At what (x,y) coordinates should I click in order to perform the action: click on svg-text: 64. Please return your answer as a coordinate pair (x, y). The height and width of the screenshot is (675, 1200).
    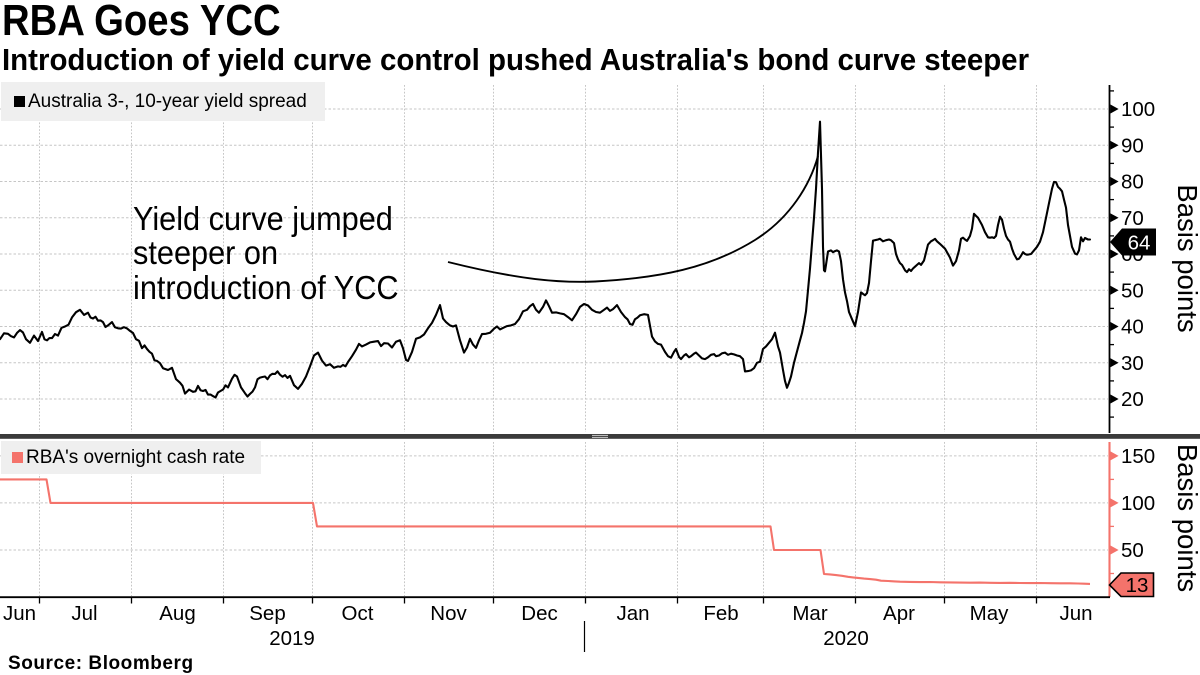
    Looking at the image, I should click on (1139, 243).